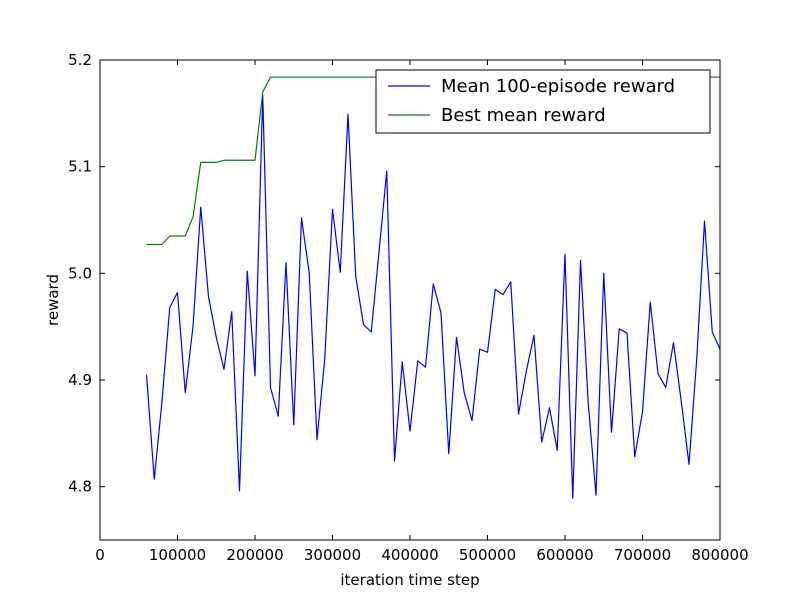  I want to click on x-tick-label: 500000, so click(487, 555).